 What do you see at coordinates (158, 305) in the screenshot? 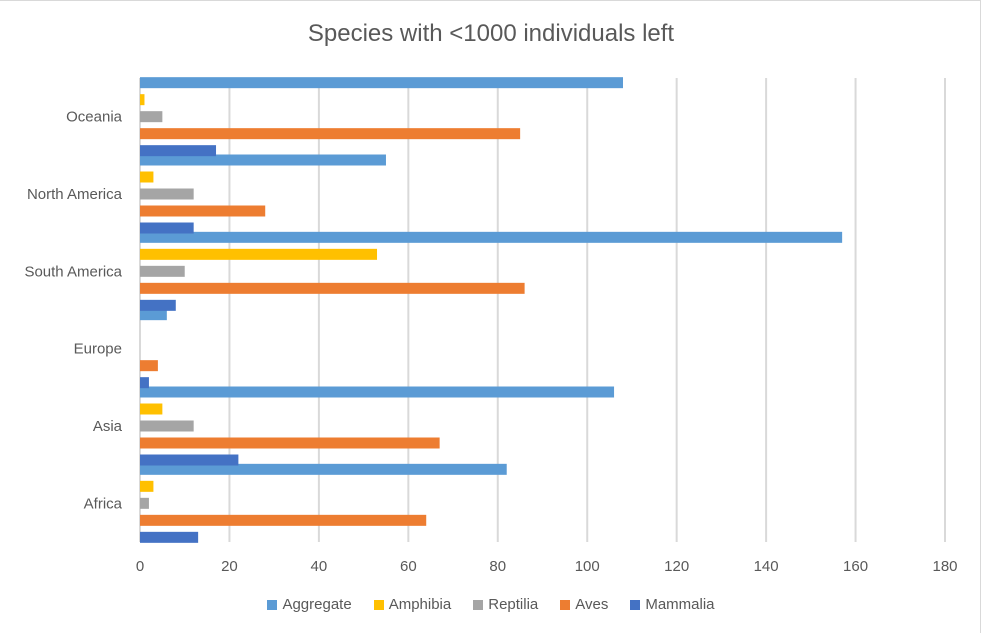
I see `bar-mammalia-south-america` at bounding box center [158, 305].